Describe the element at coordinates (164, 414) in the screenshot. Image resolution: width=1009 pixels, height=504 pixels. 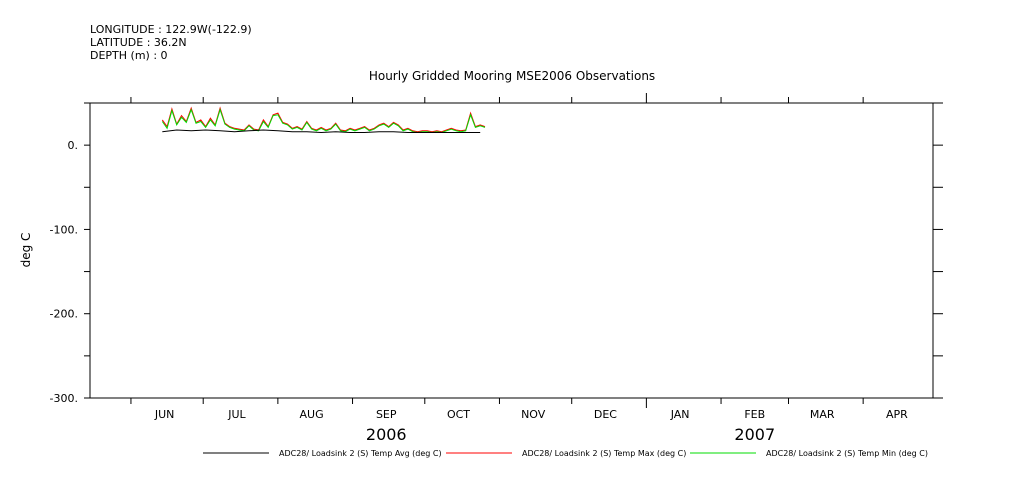
I see `x-month-label: JUN` at that location.